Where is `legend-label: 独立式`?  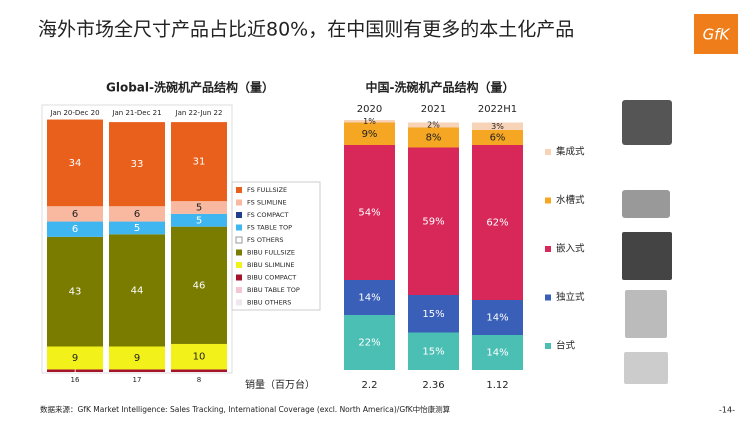 legend-label: 独立式 is located at coordinates (570, 297).